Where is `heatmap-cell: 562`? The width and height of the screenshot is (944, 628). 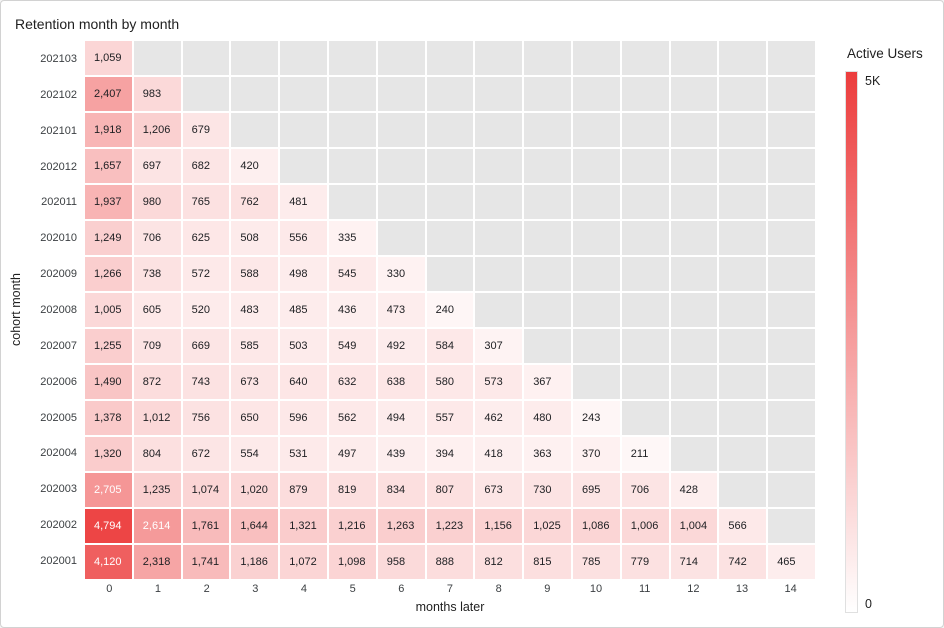 heatmap-cell: 562 is located at coordinates (352, 418).